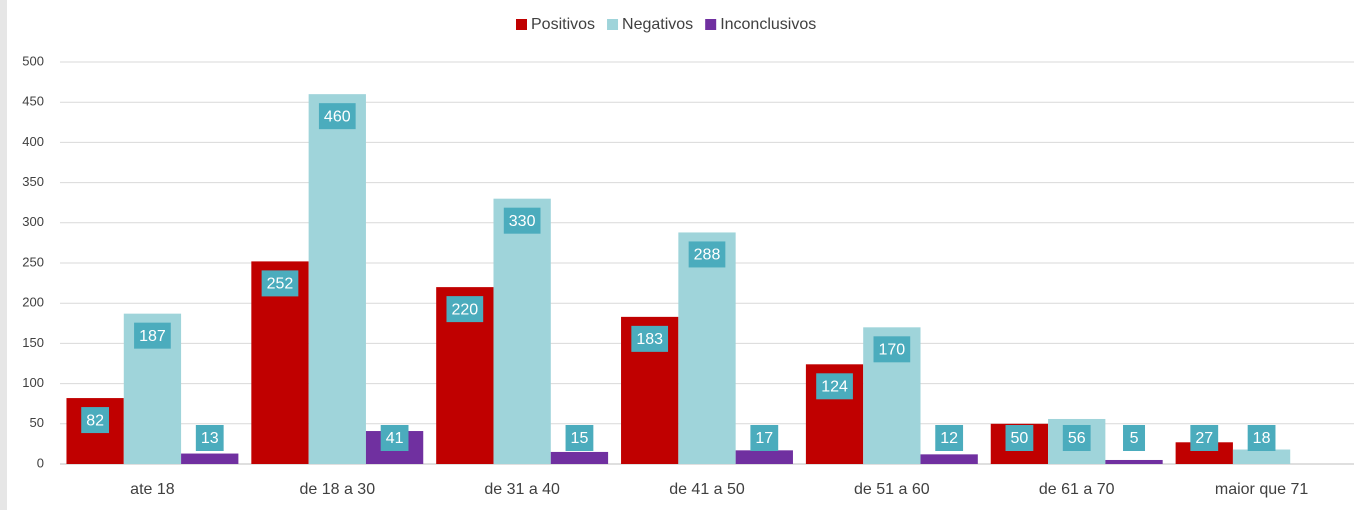 The height and width of the screenshot is (510, 1359). What do you see at coordinates (337, 489) in the screenshot?
I see `x-tick-label: de 18 a 30` at bounding box center [337, 489].